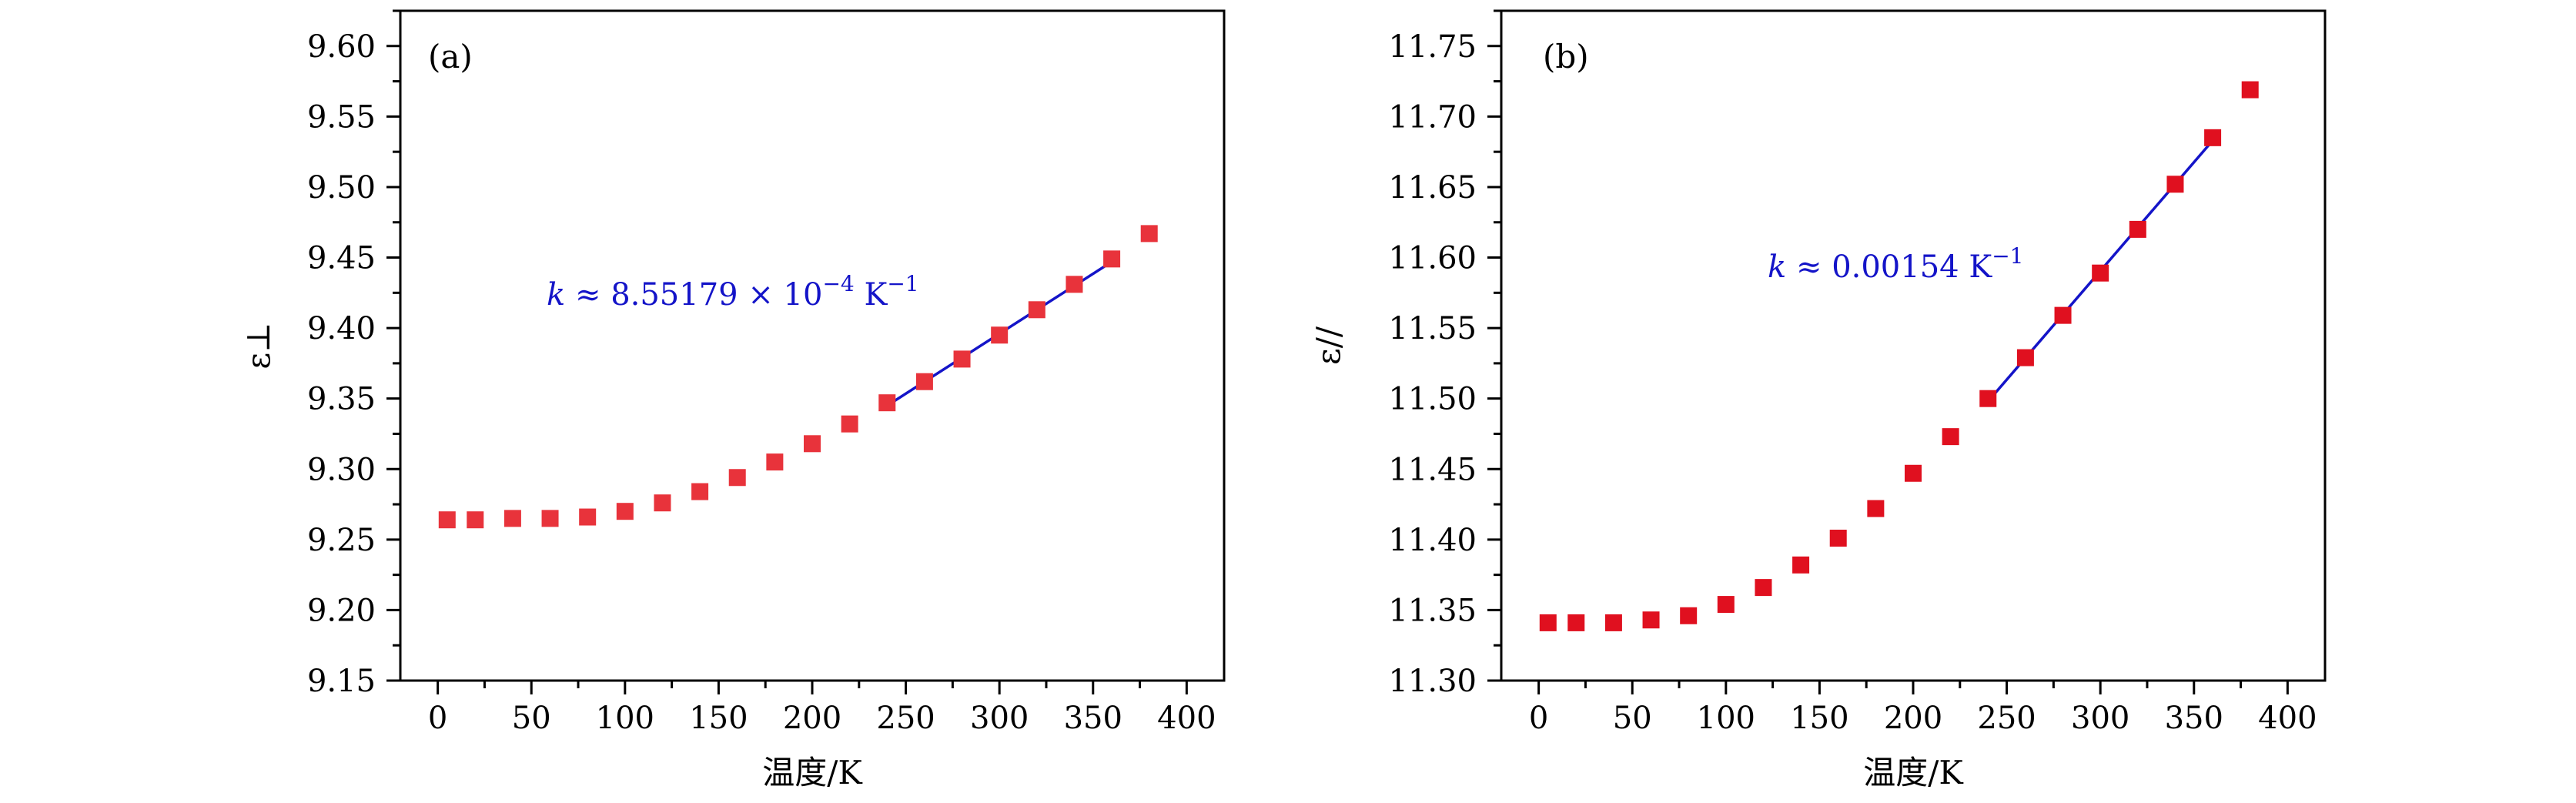 This screenshot has height=803, width=2576. What do you see at coordinates (342, 47) in the screenshot?
I see `y-tick-label-a-9: 9.60` at bounding box center [342, 47].